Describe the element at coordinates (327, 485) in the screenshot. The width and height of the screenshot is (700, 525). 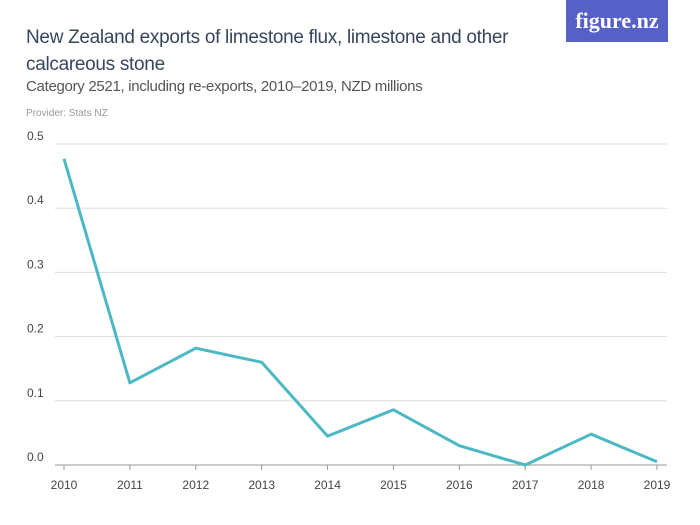
I see `x-tick-label: 2014` at that location.